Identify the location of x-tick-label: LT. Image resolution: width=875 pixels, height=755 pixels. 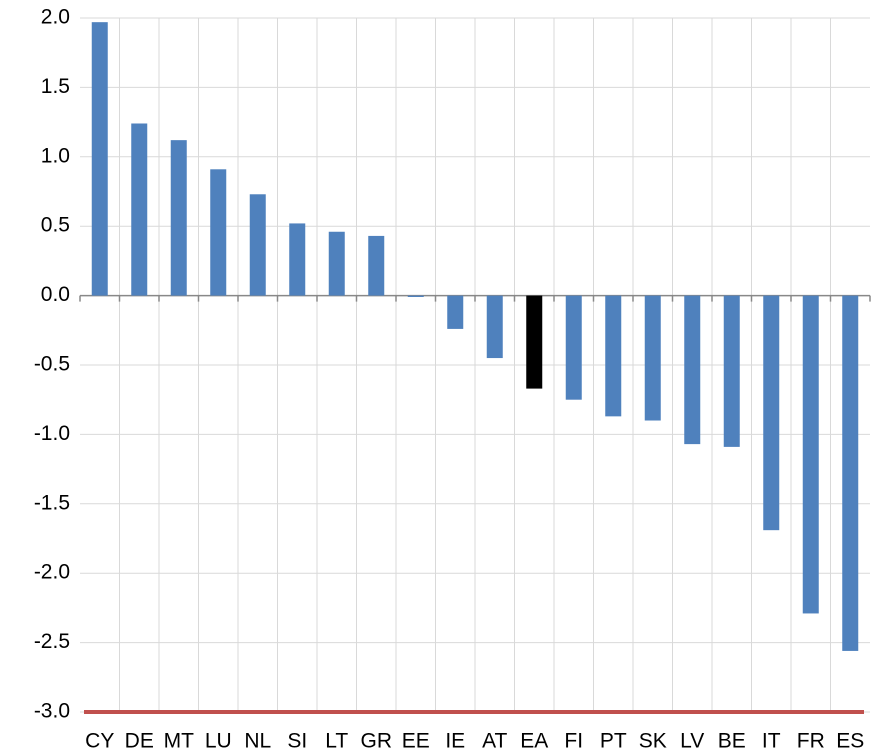
(336, 741).